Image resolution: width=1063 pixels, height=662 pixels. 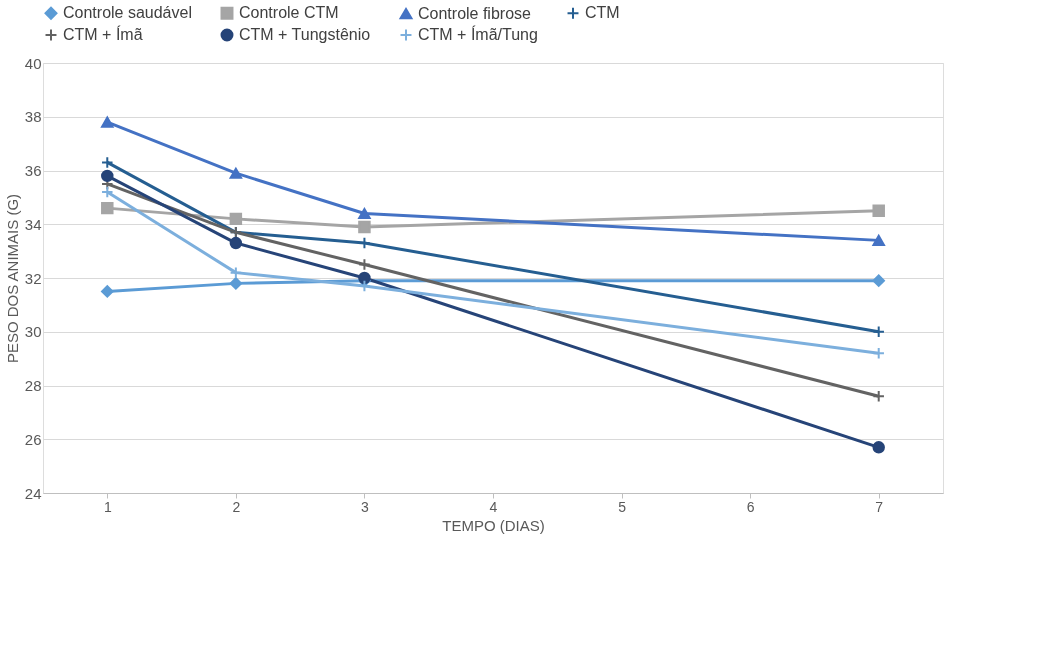 I want to click on y-tick-label: 32, so click(x=33, y=278).